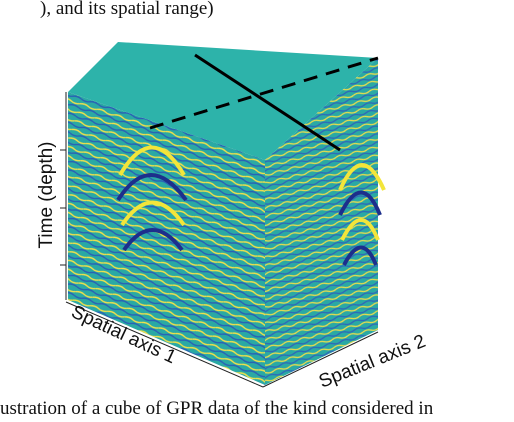 The height and width of the screenshot is (422, 514). What do you see at coordinates (127, 9) in the screenshot?
I see `caption-top: ), and its spatial range)` at bounding box center [127, 9].